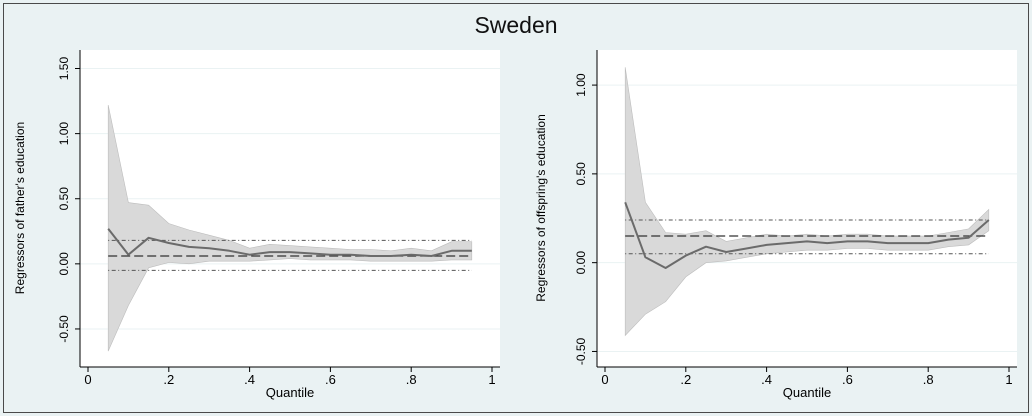  What do you see at coordinates (20, 208) in the screenshot?
I see `y-axis-title: Regressors of father's education` at bounding box center [20, 208].